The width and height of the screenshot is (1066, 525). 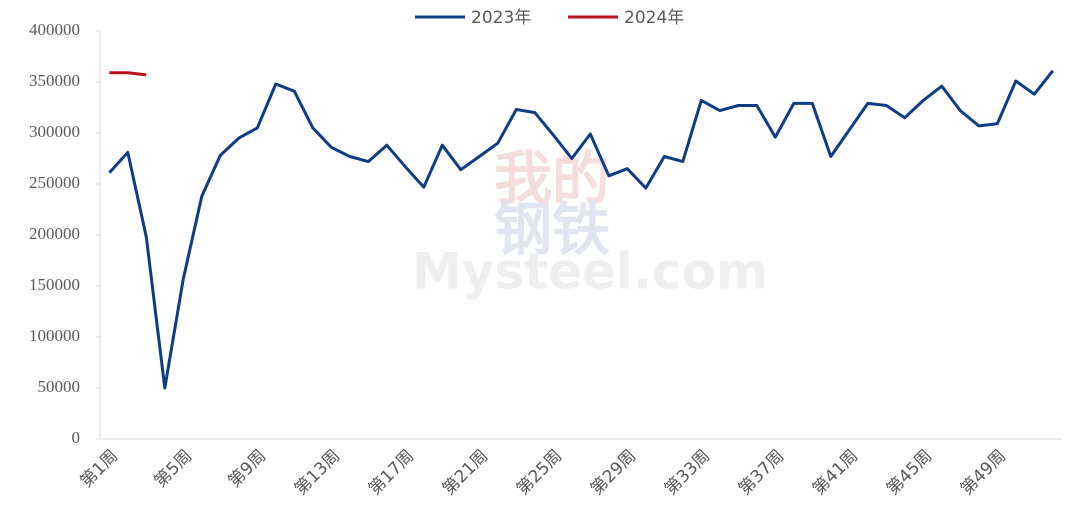 I want to click on y-tick-label: 400000, so click(x=54, y=29).